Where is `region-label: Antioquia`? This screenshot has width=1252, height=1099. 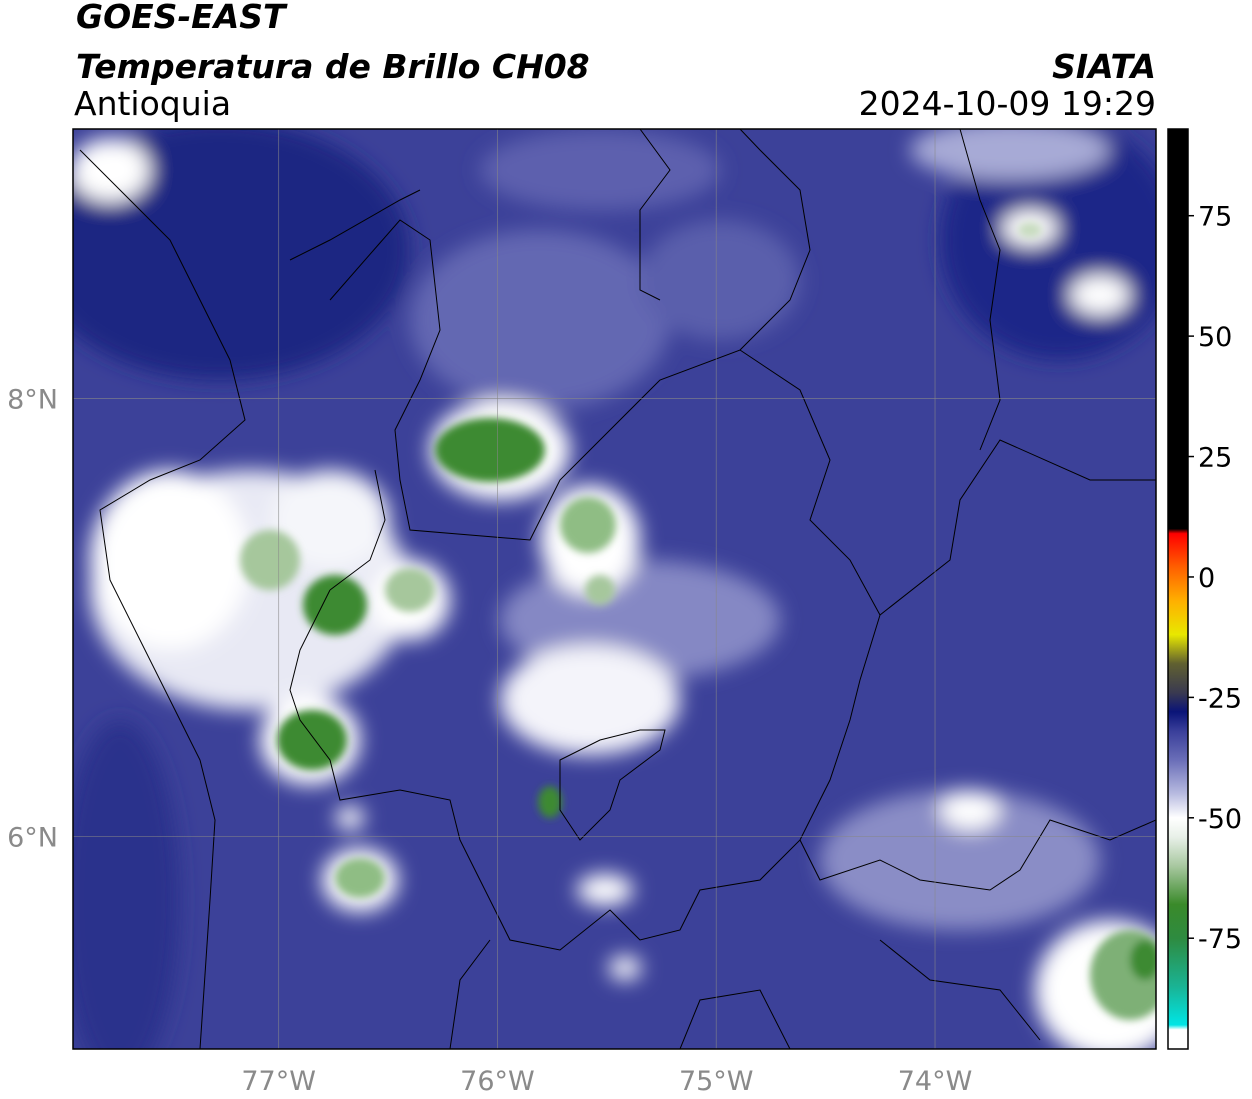
region-label: Antioquia is located at coordinates (152, 103).